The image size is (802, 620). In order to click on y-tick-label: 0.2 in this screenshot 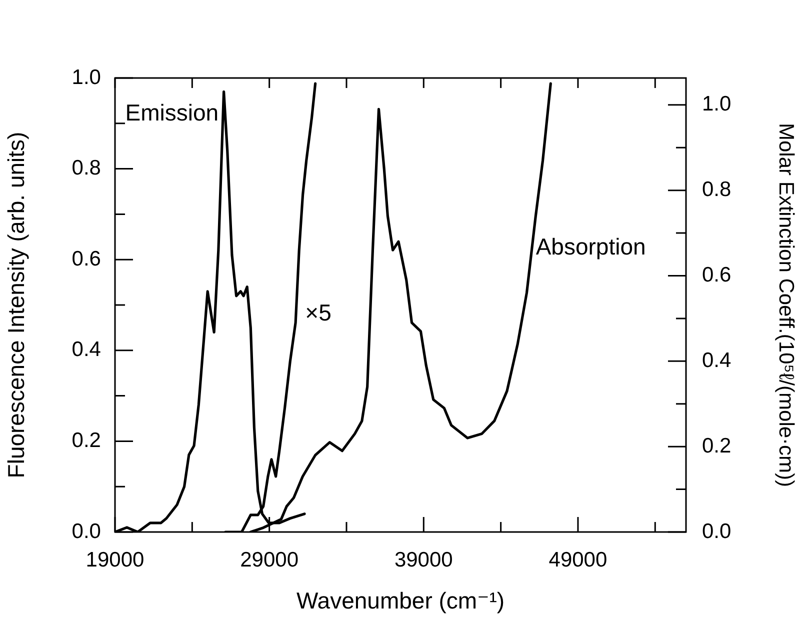, I will do `click(86, 440)`.